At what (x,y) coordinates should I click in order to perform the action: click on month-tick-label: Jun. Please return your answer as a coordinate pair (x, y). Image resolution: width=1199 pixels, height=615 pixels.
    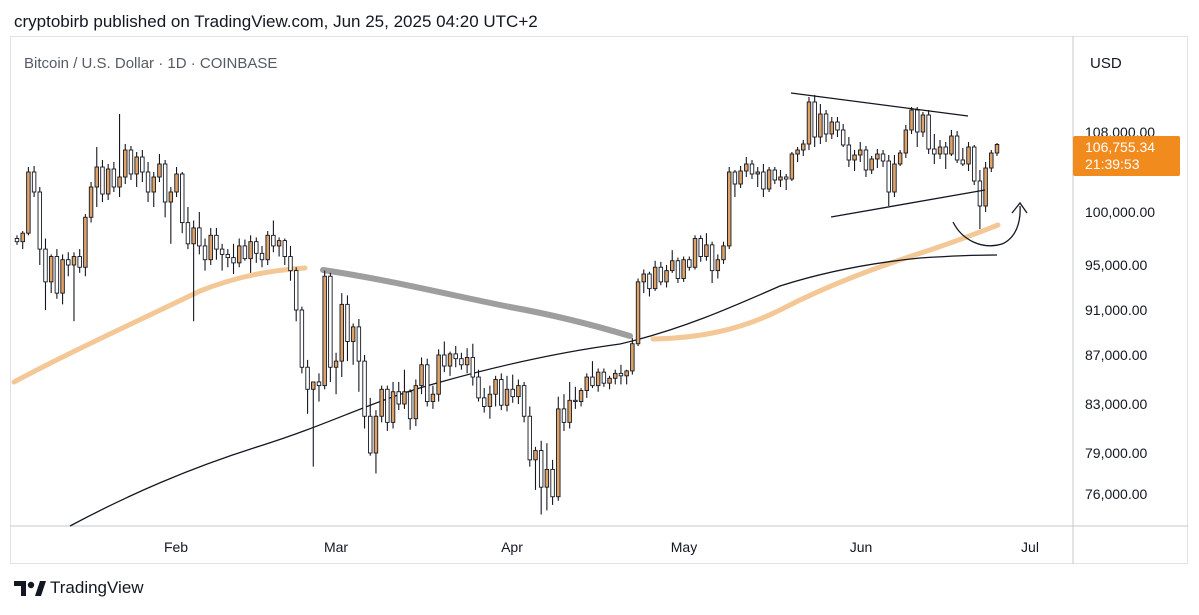
    Looking at the image, I should click on (861, 547).